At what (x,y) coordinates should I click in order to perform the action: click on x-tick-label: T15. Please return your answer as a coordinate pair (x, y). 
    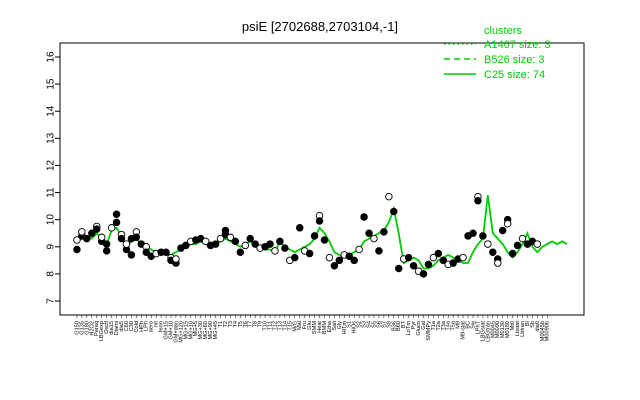
    Looking at the image, I should click on (290, 326).